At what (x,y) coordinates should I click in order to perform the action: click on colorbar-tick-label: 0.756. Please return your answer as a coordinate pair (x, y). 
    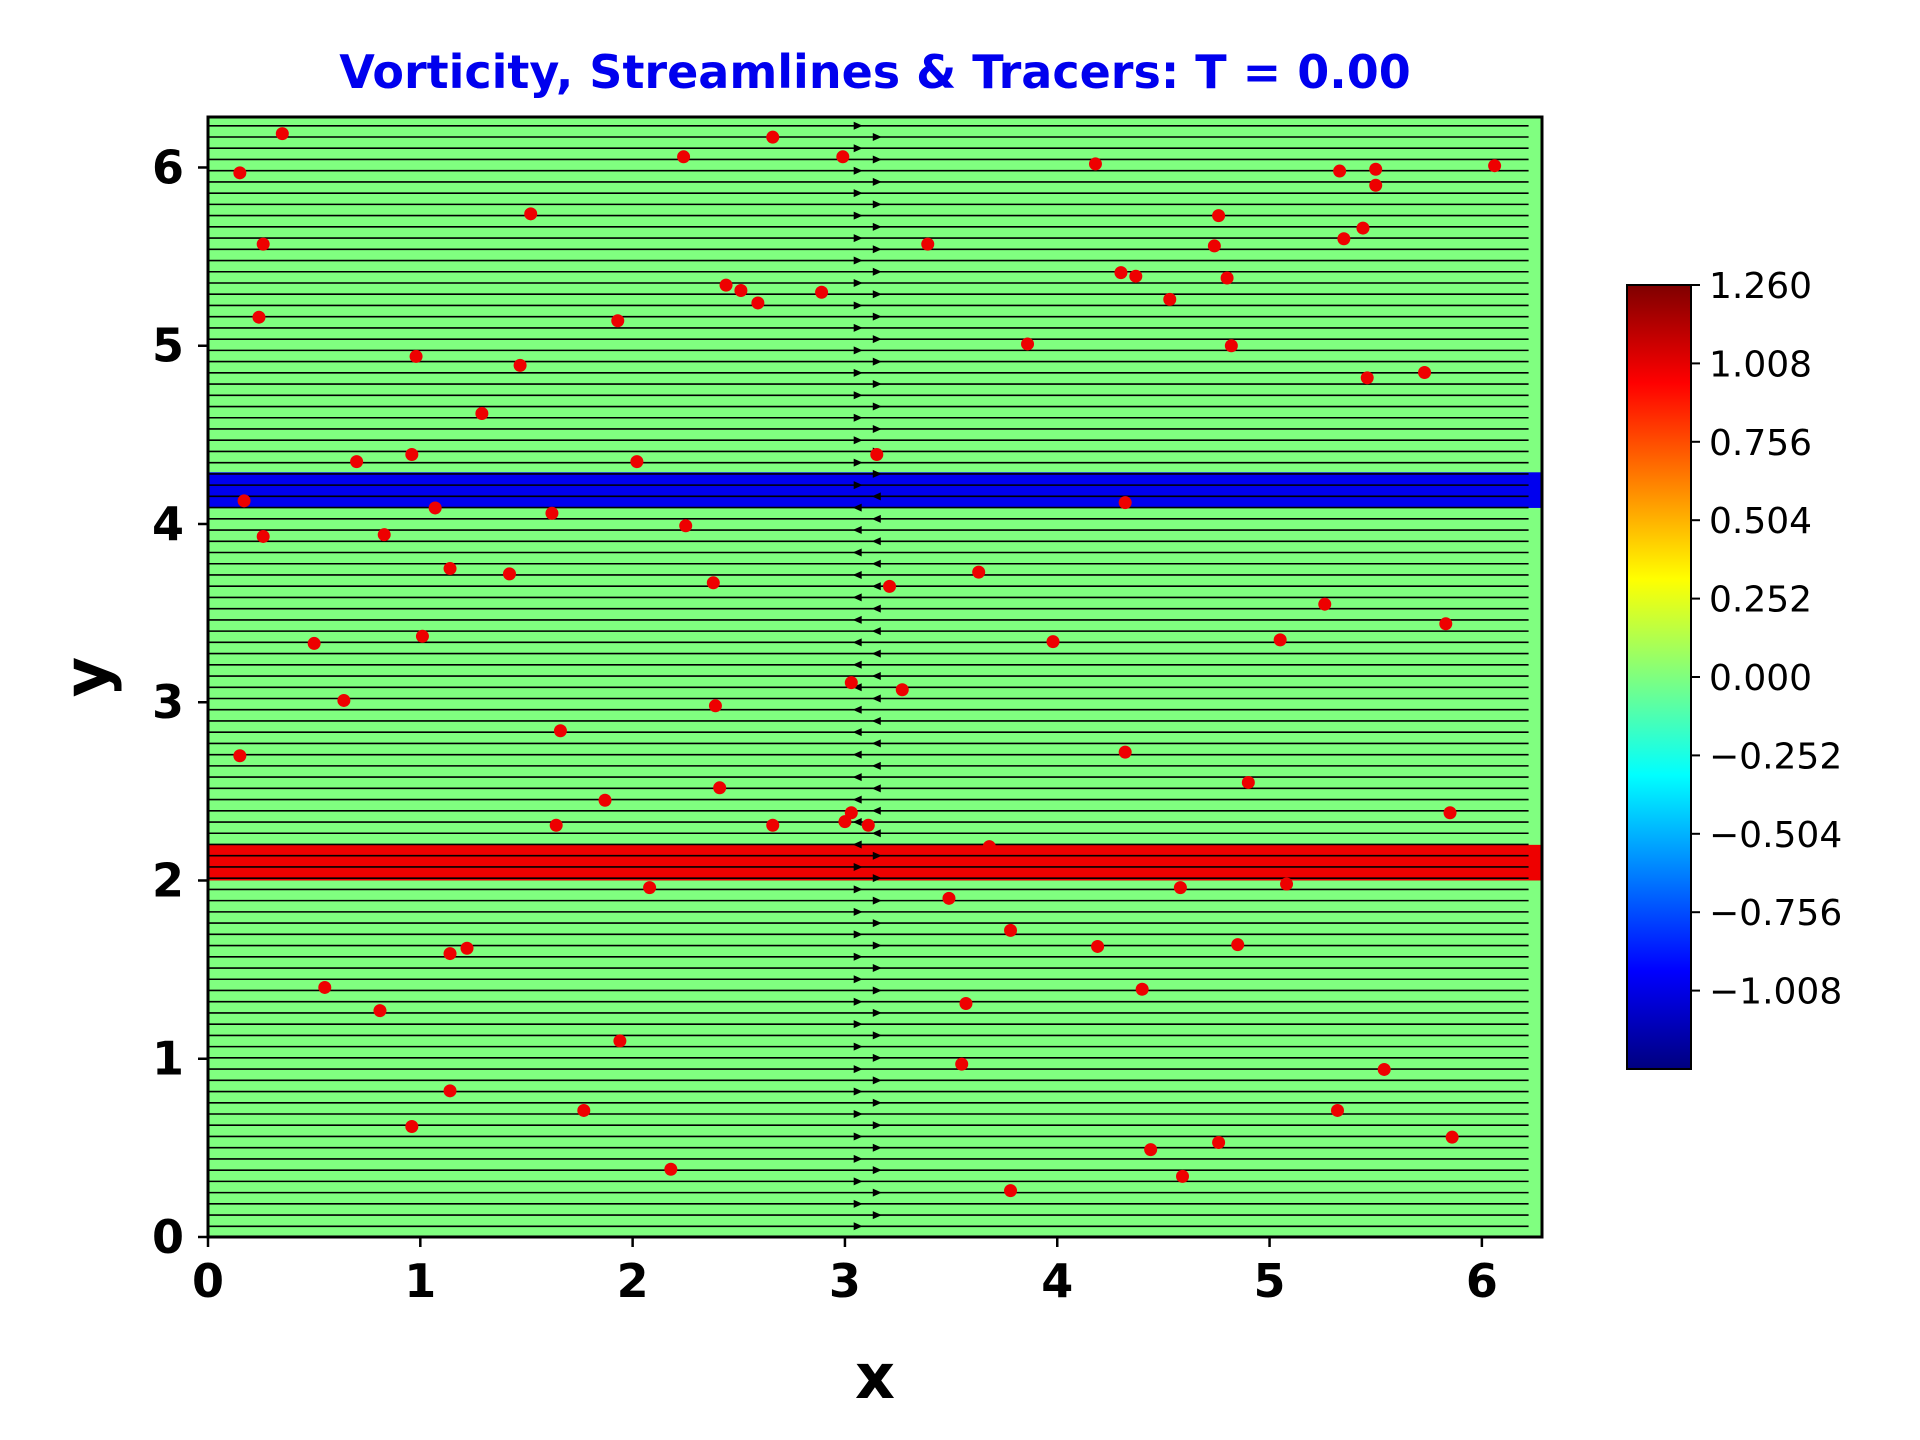
    Looking at the image, I should click on (1760, 443).